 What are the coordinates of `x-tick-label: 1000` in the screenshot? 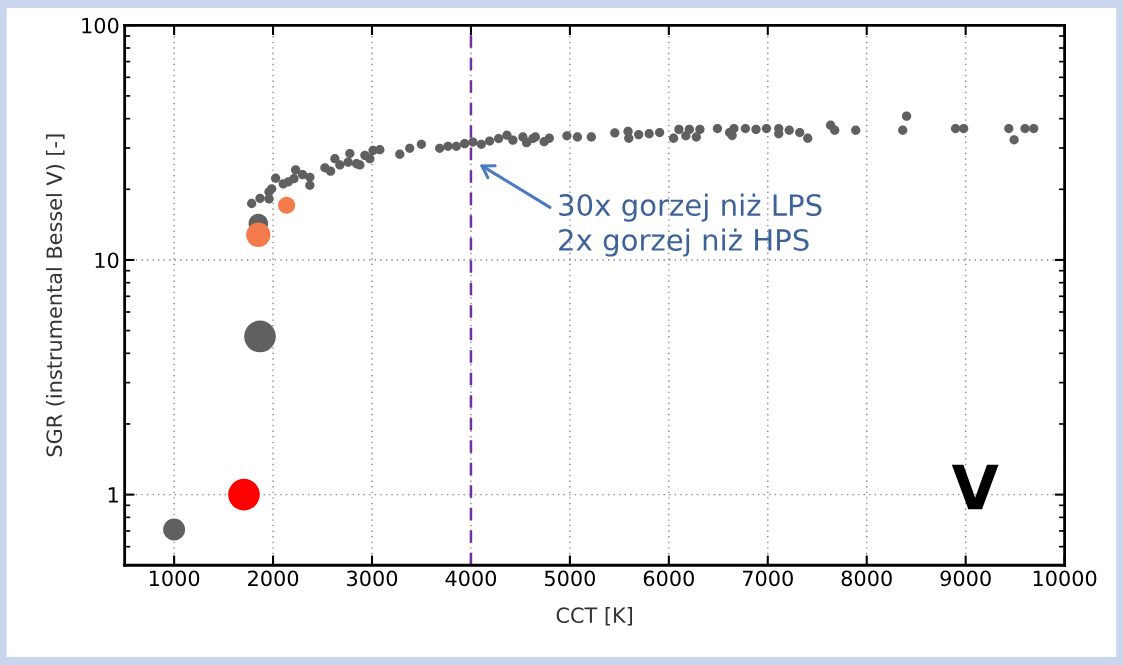 It's located at (174, 578).